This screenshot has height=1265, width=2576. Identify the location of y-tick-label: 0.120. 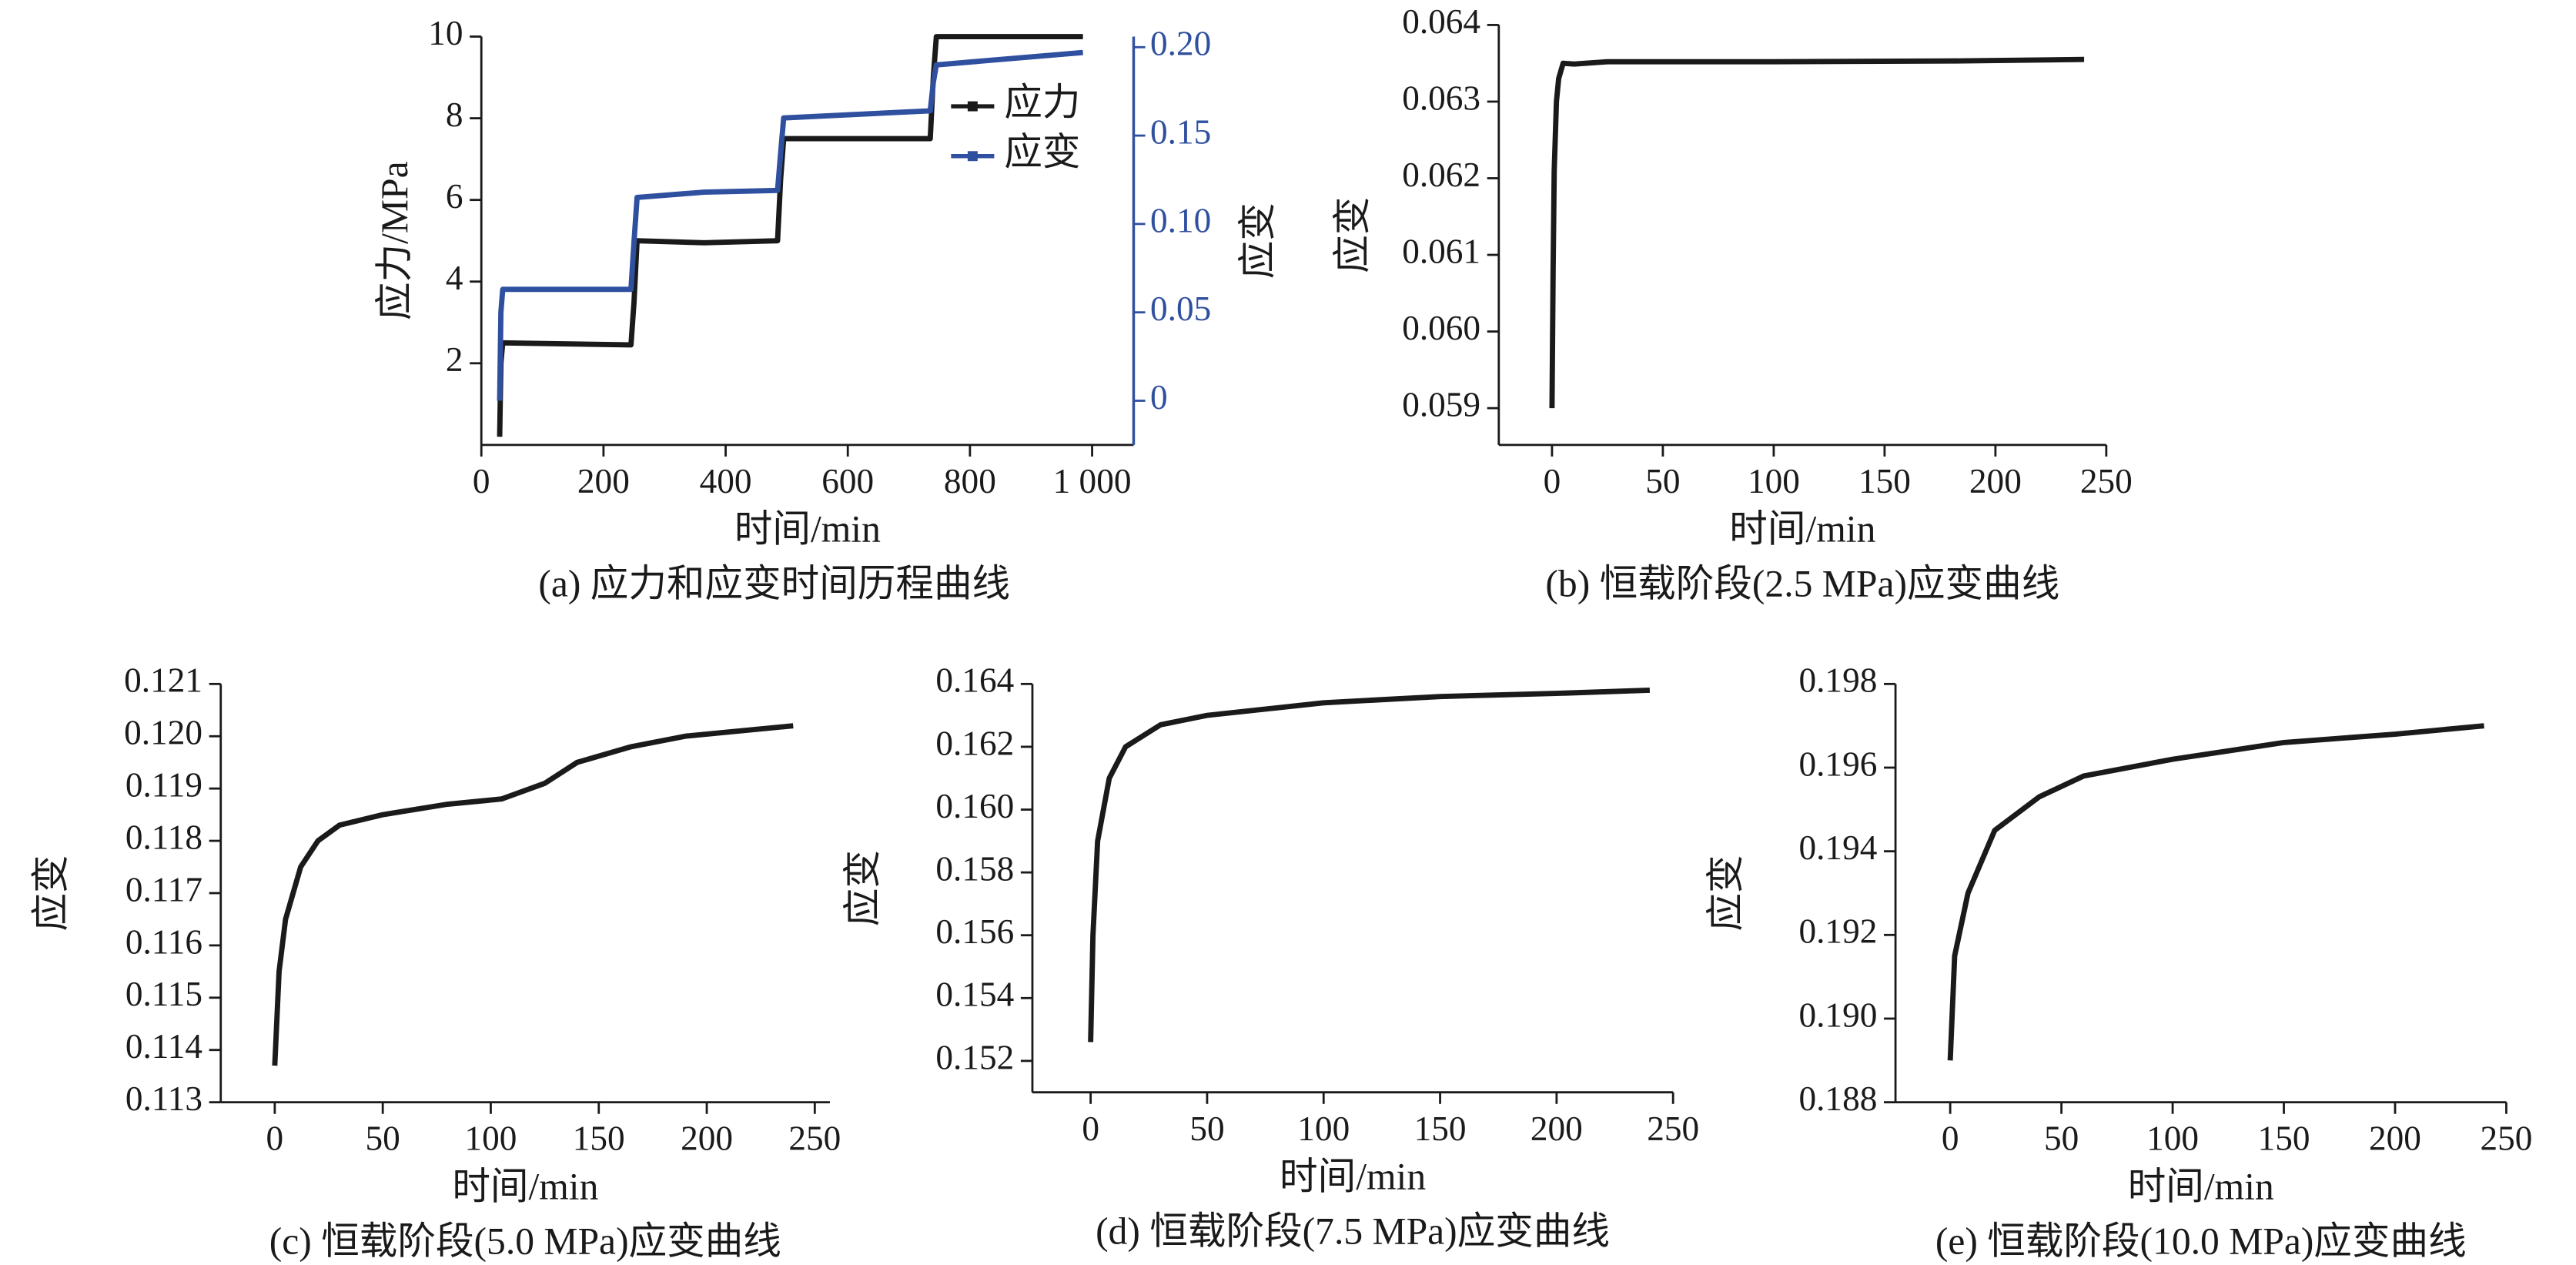
(163, 733).